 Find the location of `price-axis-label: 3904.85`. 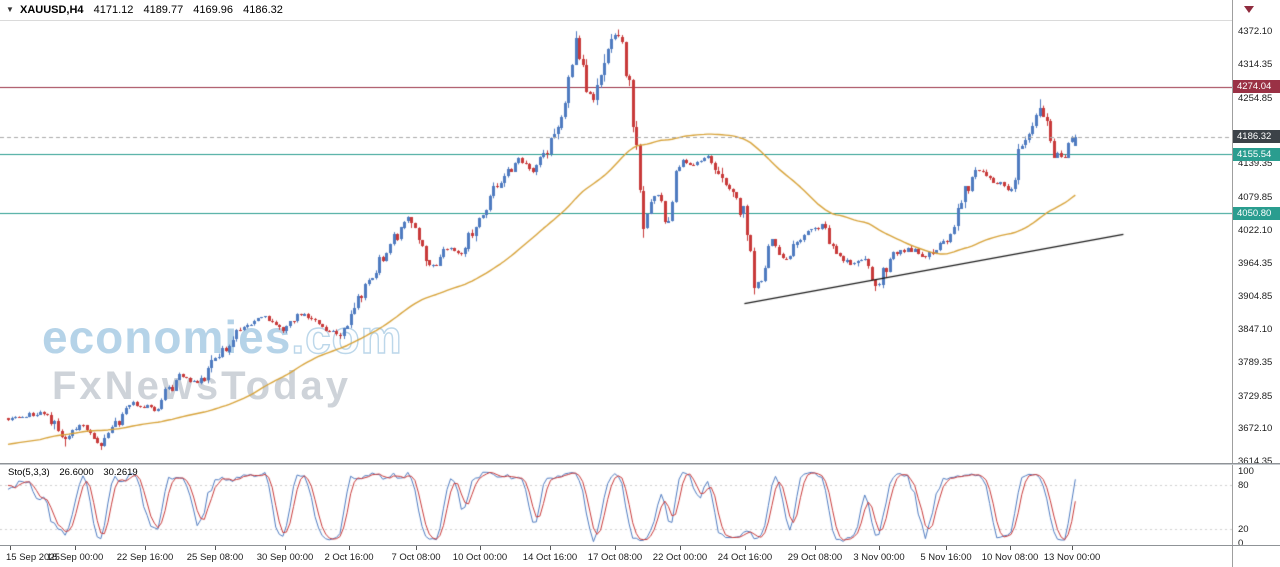

price-axis-label: 3904.85 is located at coordinates (1255, 297).